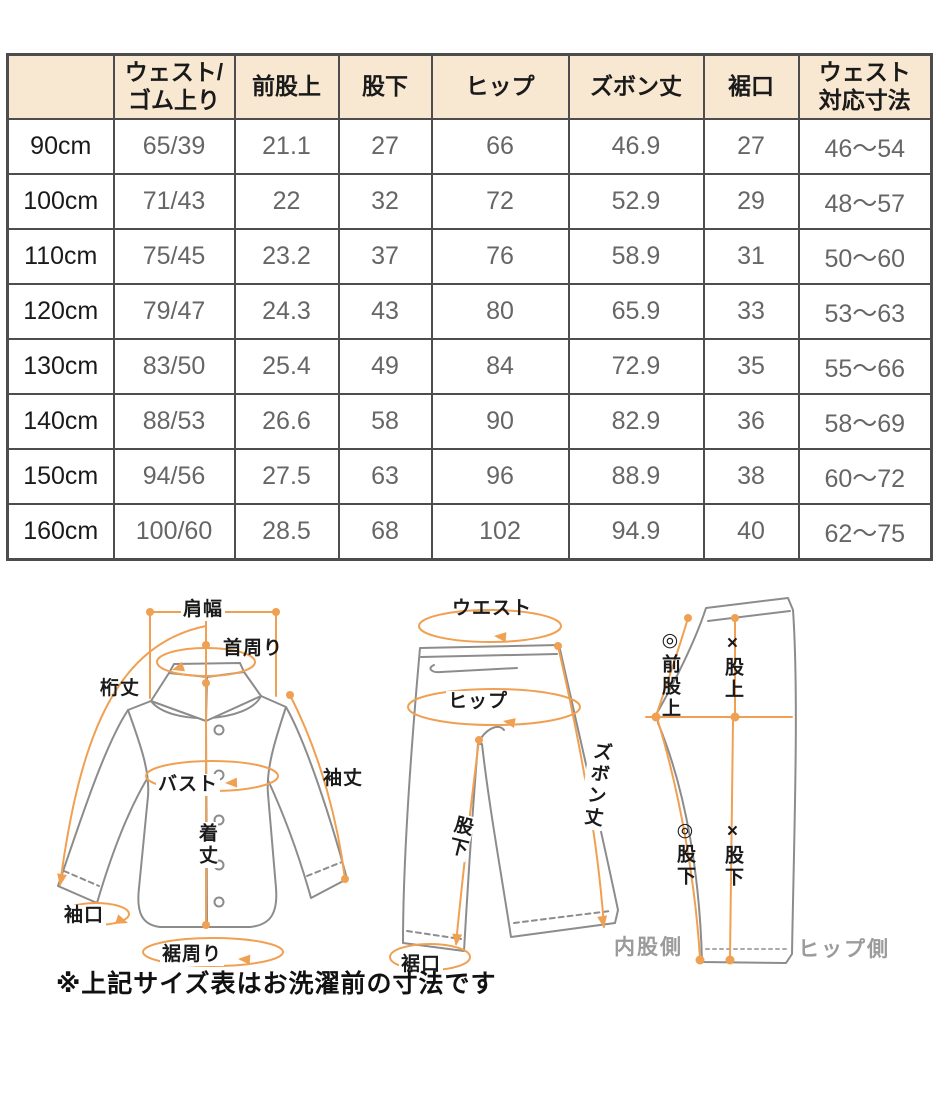 The width and height of the screenshot is (940, 1093). Describe the element at coordinates (684, 853) in the screenshot. I see `label-inseam-a: ◎股下` at that location.